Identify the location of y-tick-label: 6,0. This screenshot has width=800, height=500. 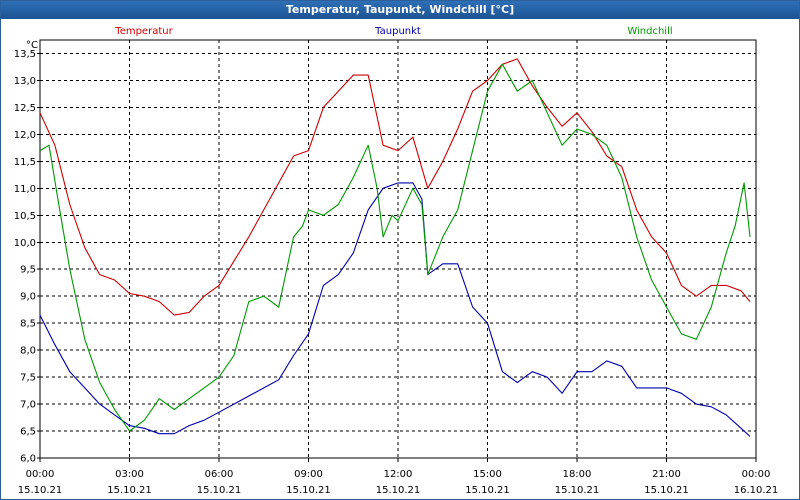
(28, 459).